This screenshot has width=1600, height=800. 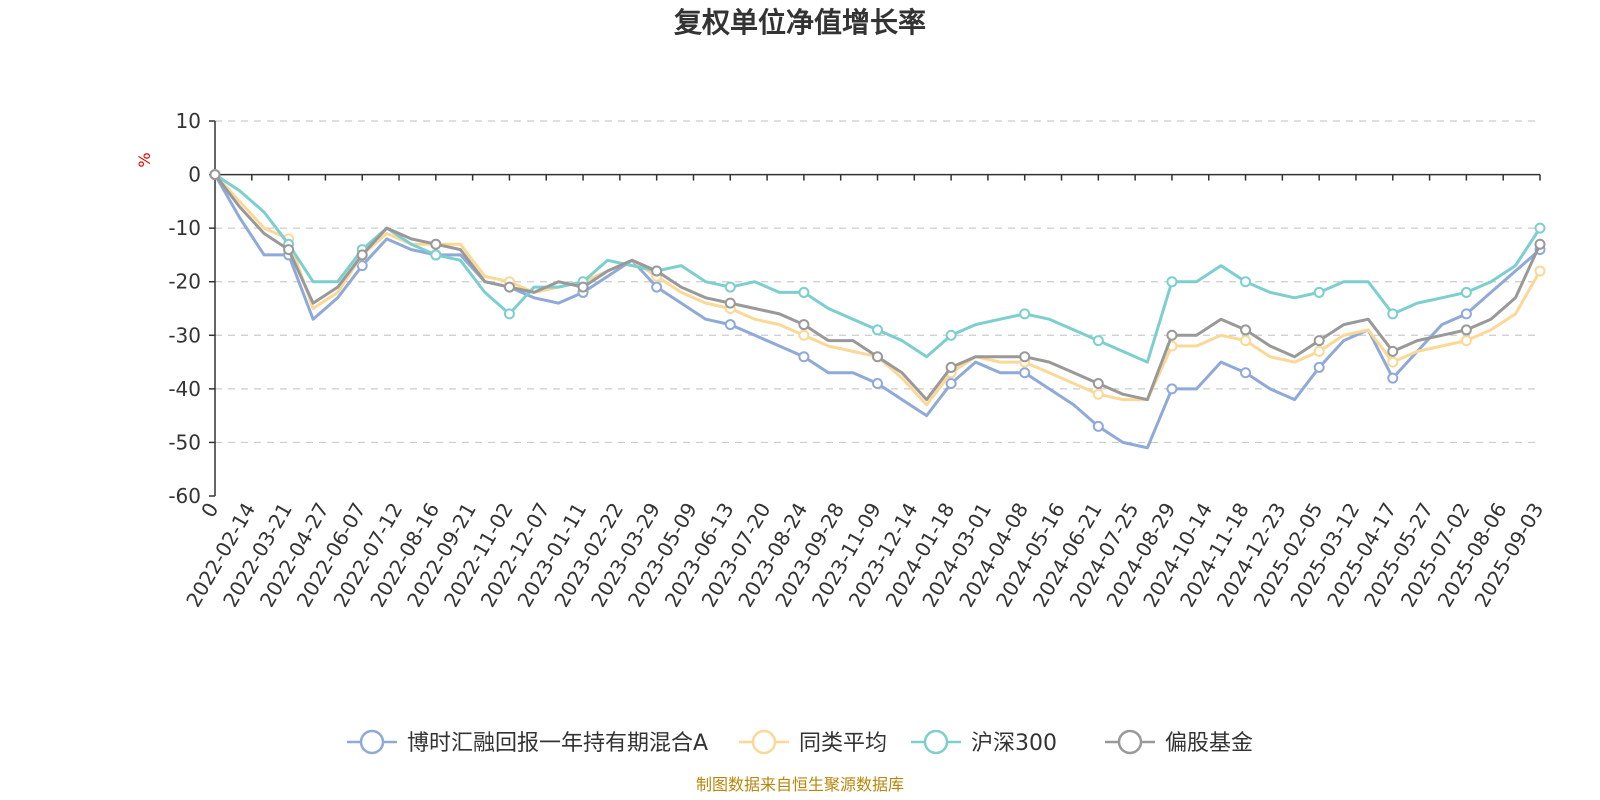 I want to click on legend-item: 偏股基金, so click(x=1179, y=742).